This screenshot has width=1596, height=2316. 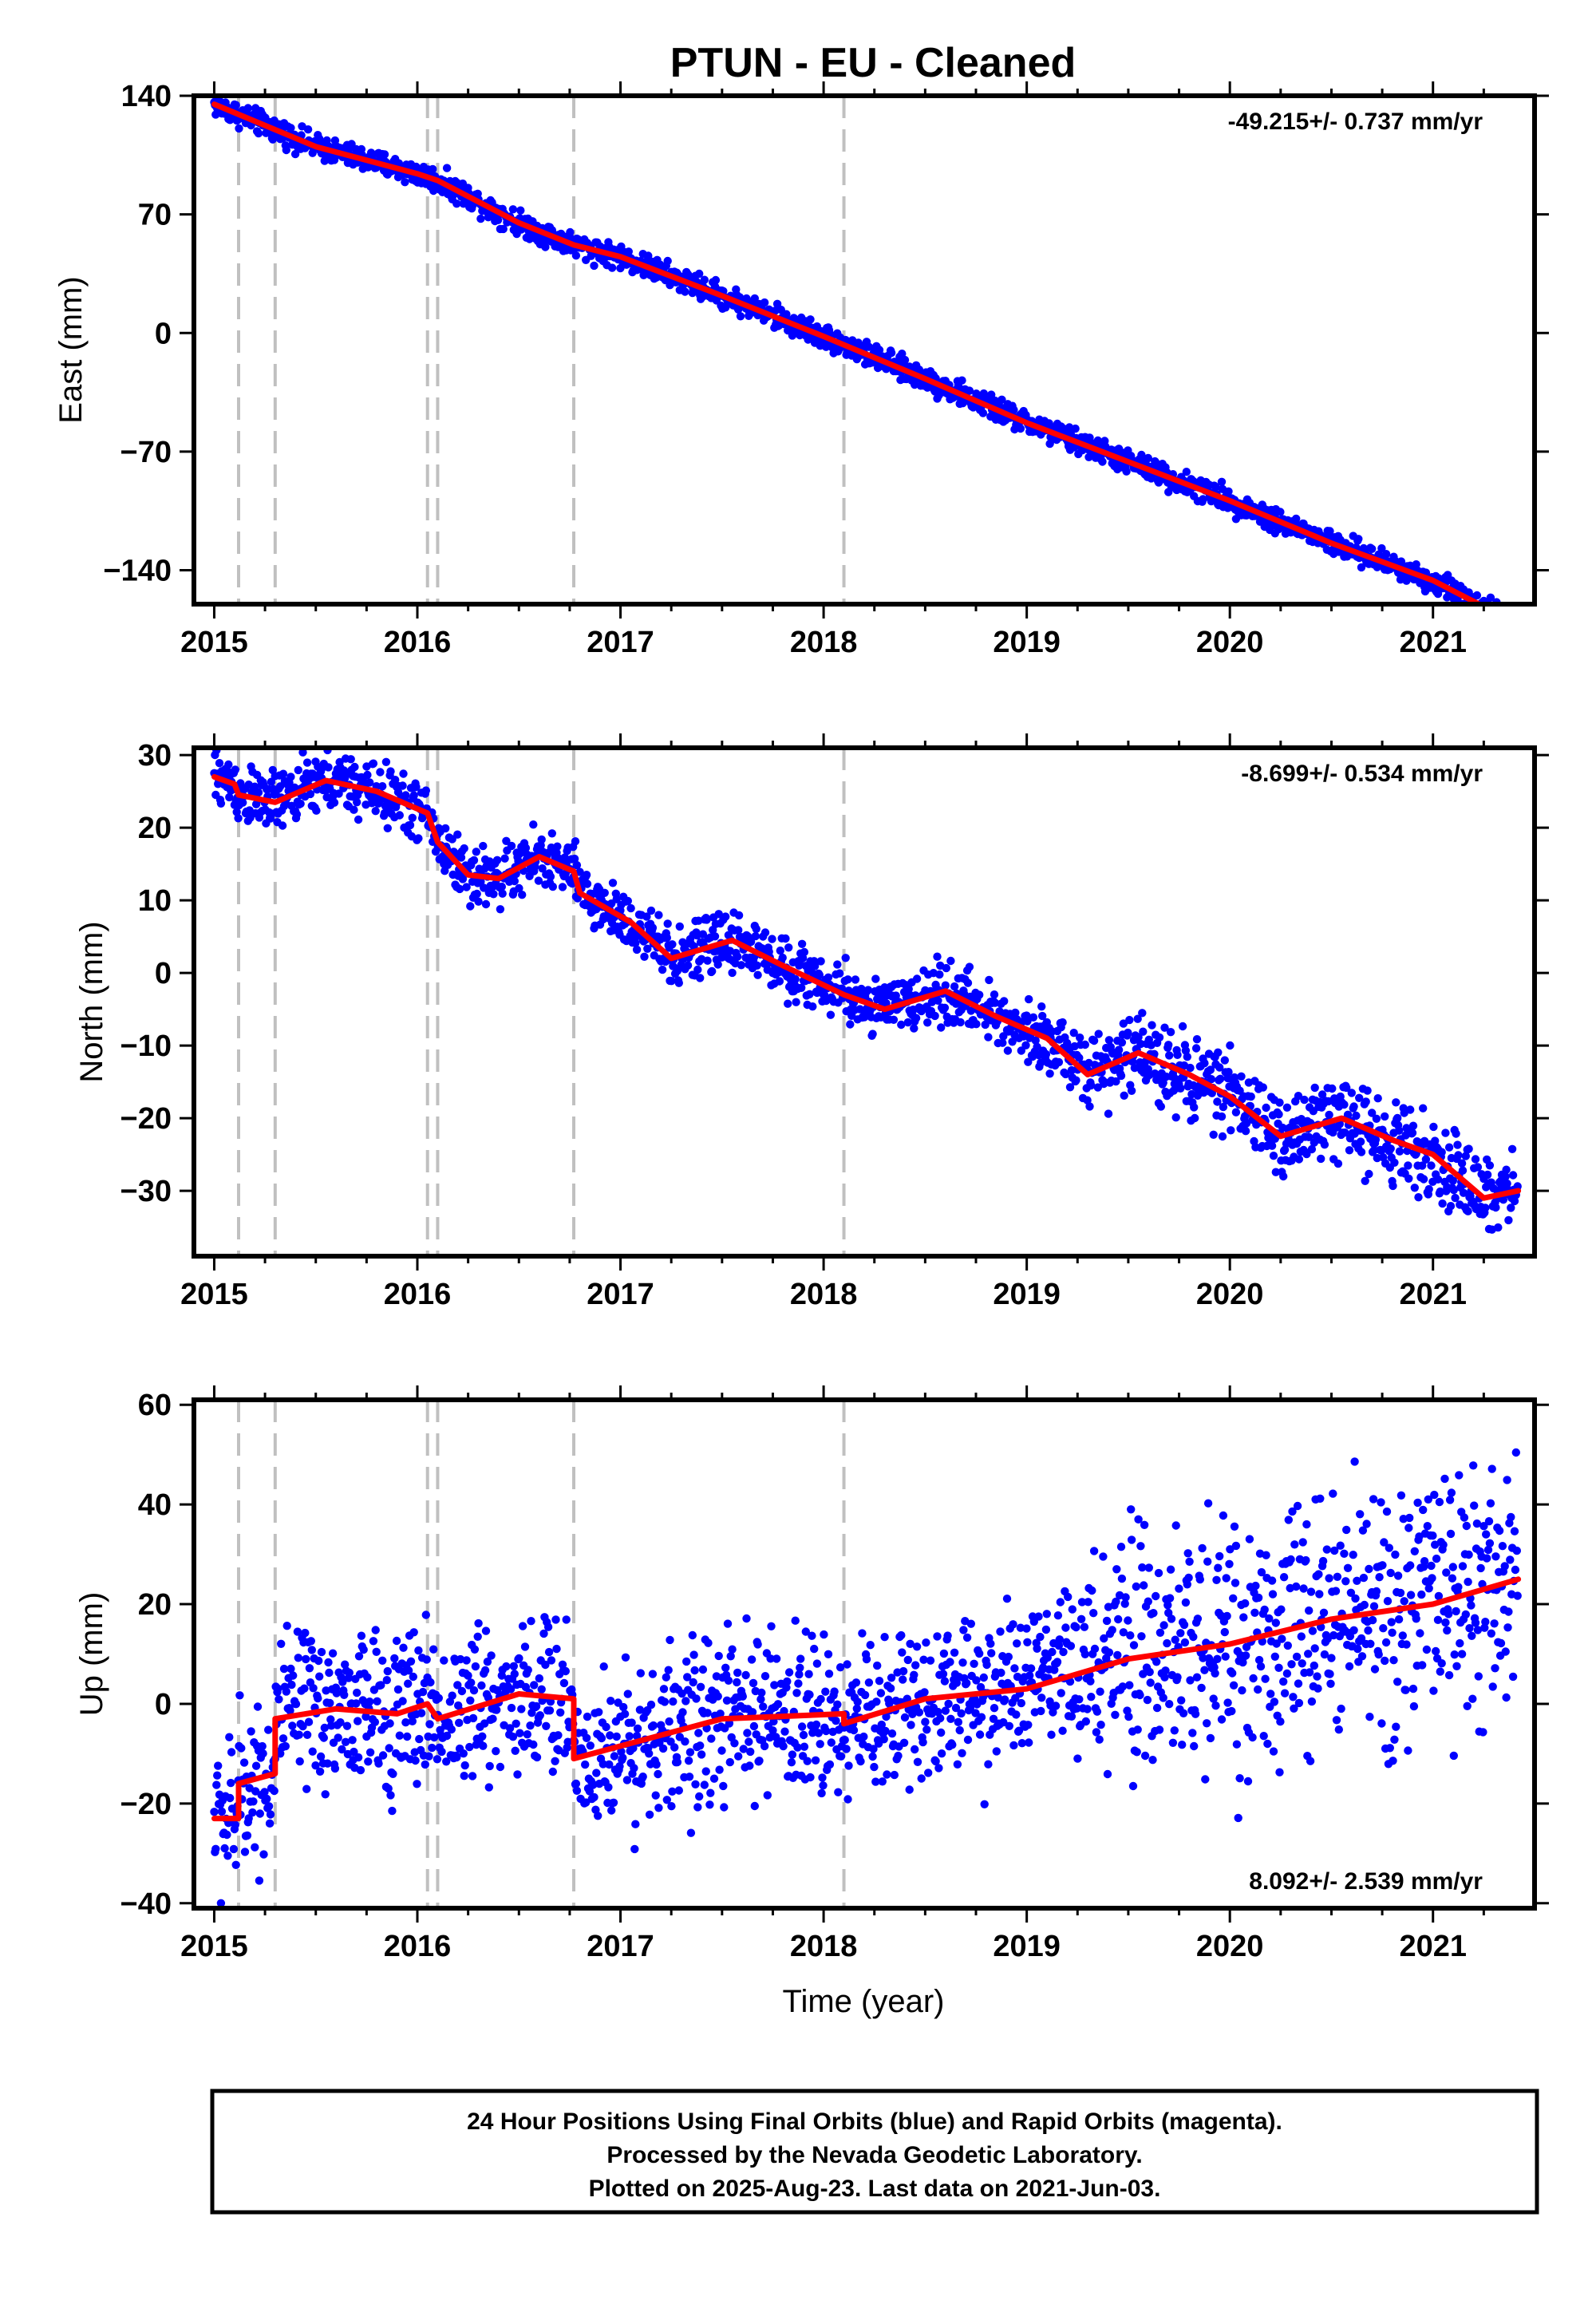 I want to click on east-y-axis-label: East (mm), so click(x=71, y=349).